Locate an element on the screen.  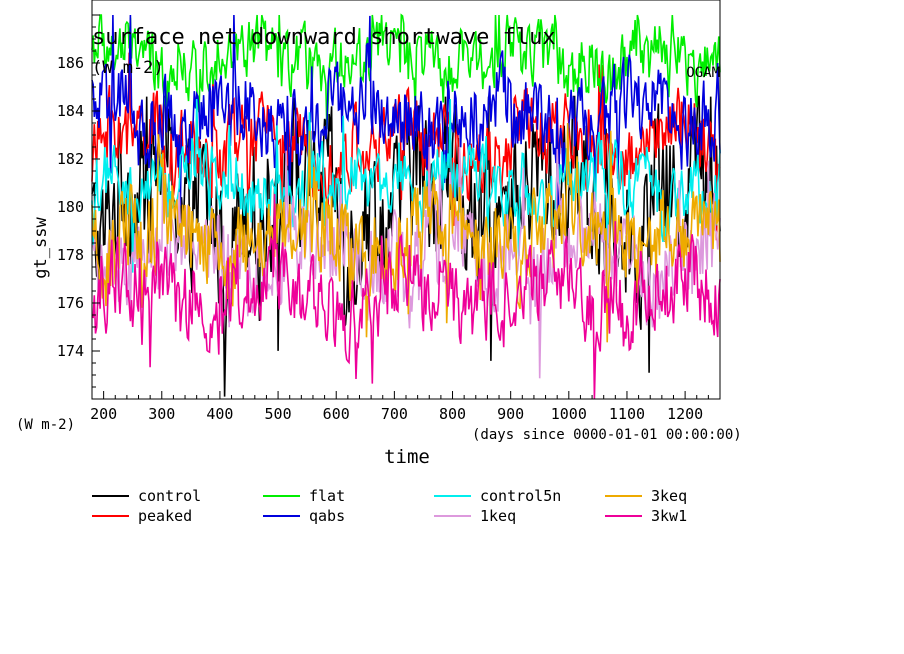
legend-label: qabs is located at coordinates (327, 516).